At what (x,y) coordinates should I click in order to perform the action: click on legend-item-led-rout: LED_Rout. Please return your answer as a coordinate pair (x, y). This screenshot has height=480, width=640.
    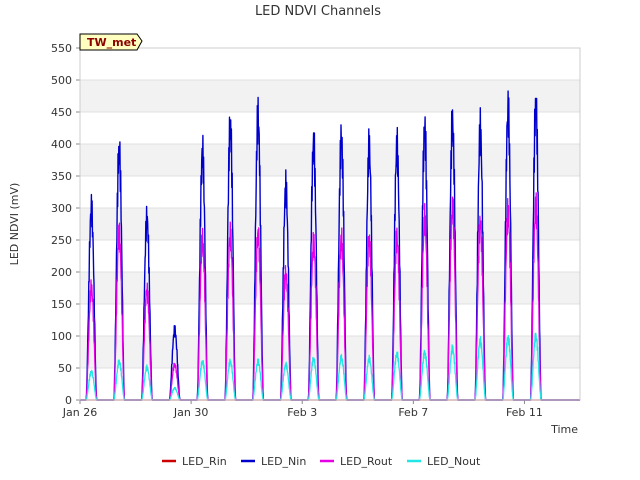
    Looking at the image, I should click on (356, 461).